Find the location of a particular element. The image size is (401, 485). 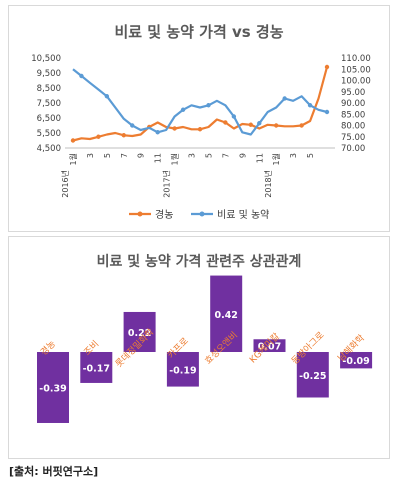

y-right-tick-label: 90.00 is located at coordinates (353, 104).